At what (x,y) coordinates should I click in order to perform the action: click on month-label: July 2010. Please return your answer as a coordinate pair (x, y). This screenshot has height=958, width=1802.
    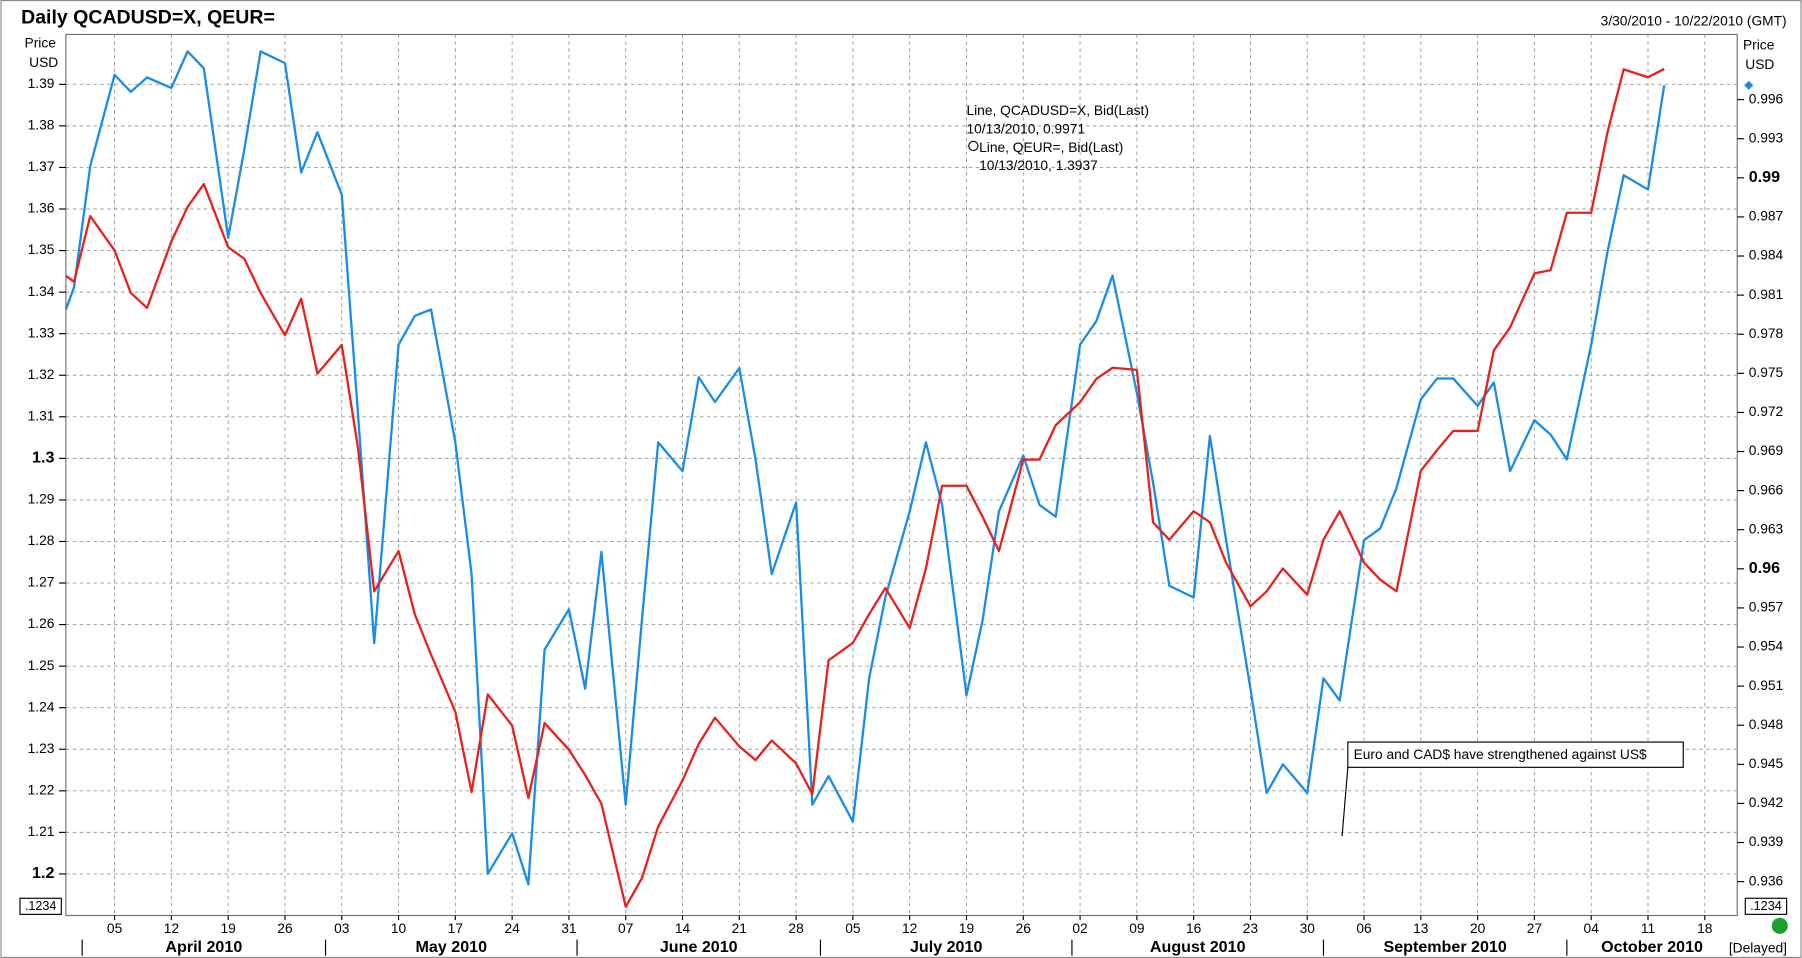
    Looking at the image, I should click on (946, 947).